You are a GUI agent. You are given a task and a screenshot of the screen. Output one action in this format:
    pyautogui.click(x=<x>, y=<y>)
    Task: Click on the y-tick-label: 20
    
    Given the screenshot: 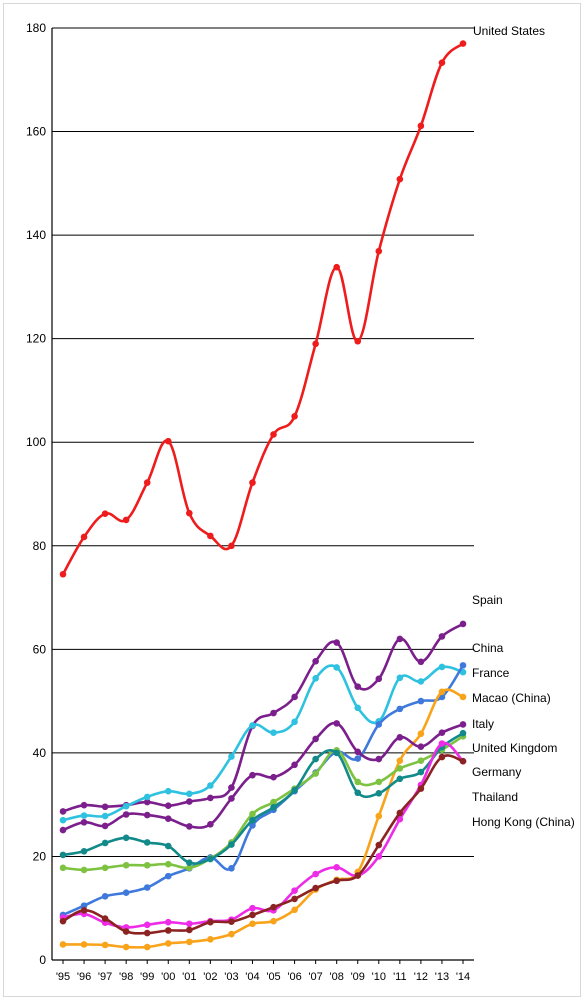 What is the action you would take?
    pyautogui.click(x=40, y=856)
    